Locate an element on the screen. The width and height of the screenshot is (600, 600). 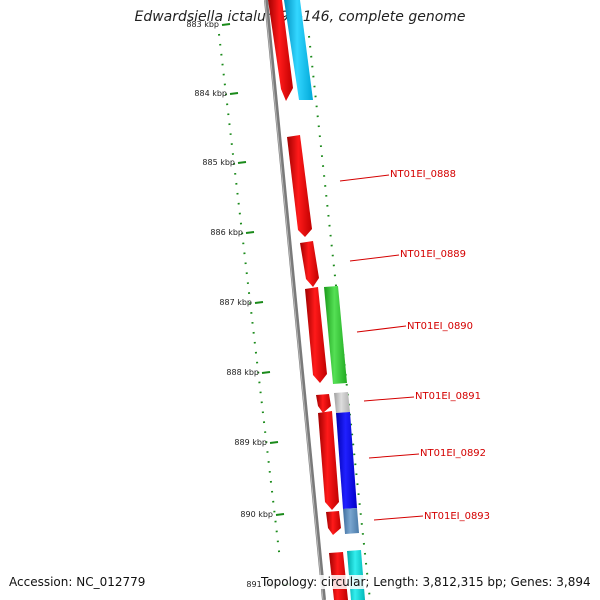
accession-text: Accession: NC_012779 is located at coordinates (77, 582).